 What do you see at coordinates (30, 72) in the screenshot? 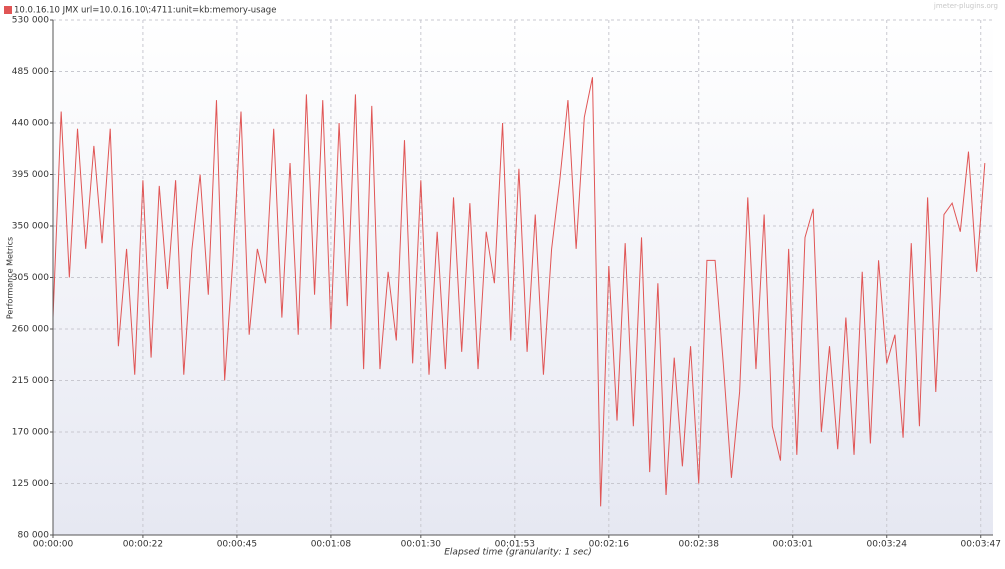
I see `y-tick-label: 485 000` at bounding box center [30, 72].